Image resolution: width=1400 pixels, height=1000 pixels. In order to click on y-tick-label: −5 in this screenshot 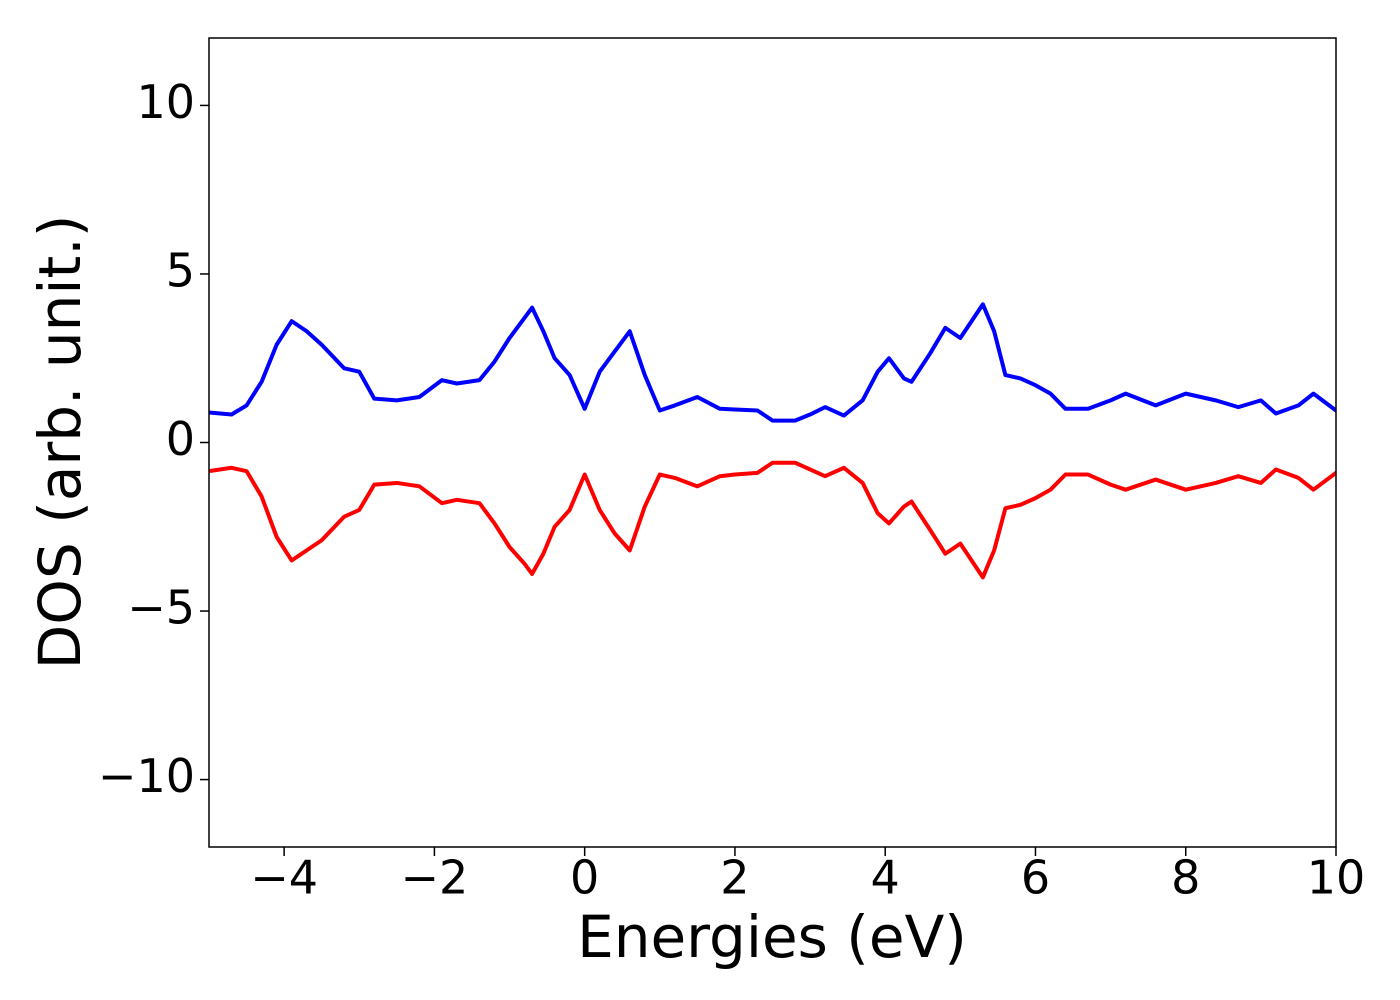, I will do `click(161, 608)`.